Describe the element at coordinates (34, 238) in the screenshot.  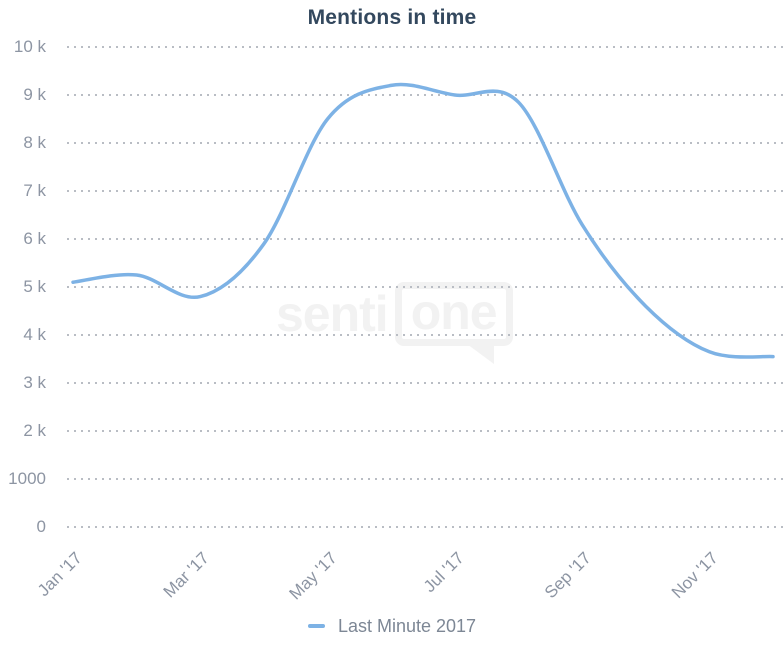
I see `y-tick-label-6000: 6 k` at that location.